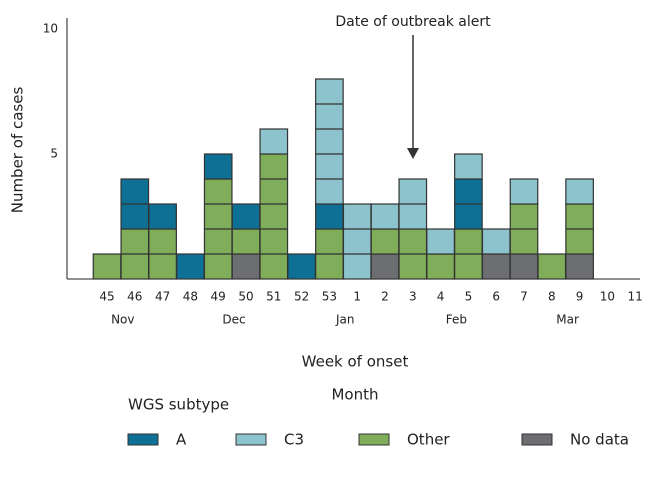  What do you see at coordinates (294, 440) in the screenshot?
I see `legend-label: C3` at bounding box center [294, 440].